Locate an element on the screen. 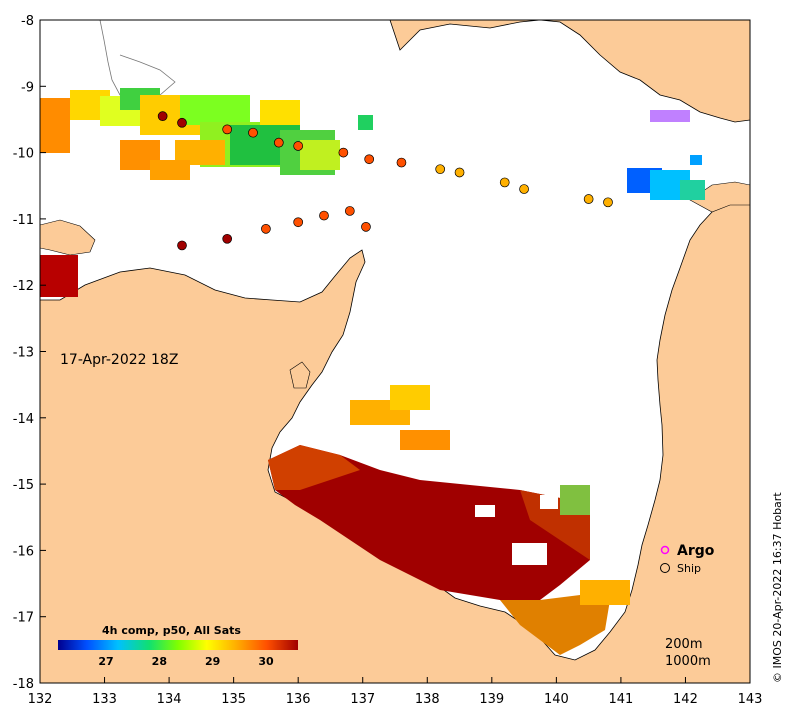 This screenshot has width=792, height=716. lon-tick-label: 138 is located at coordinates (427, 699).